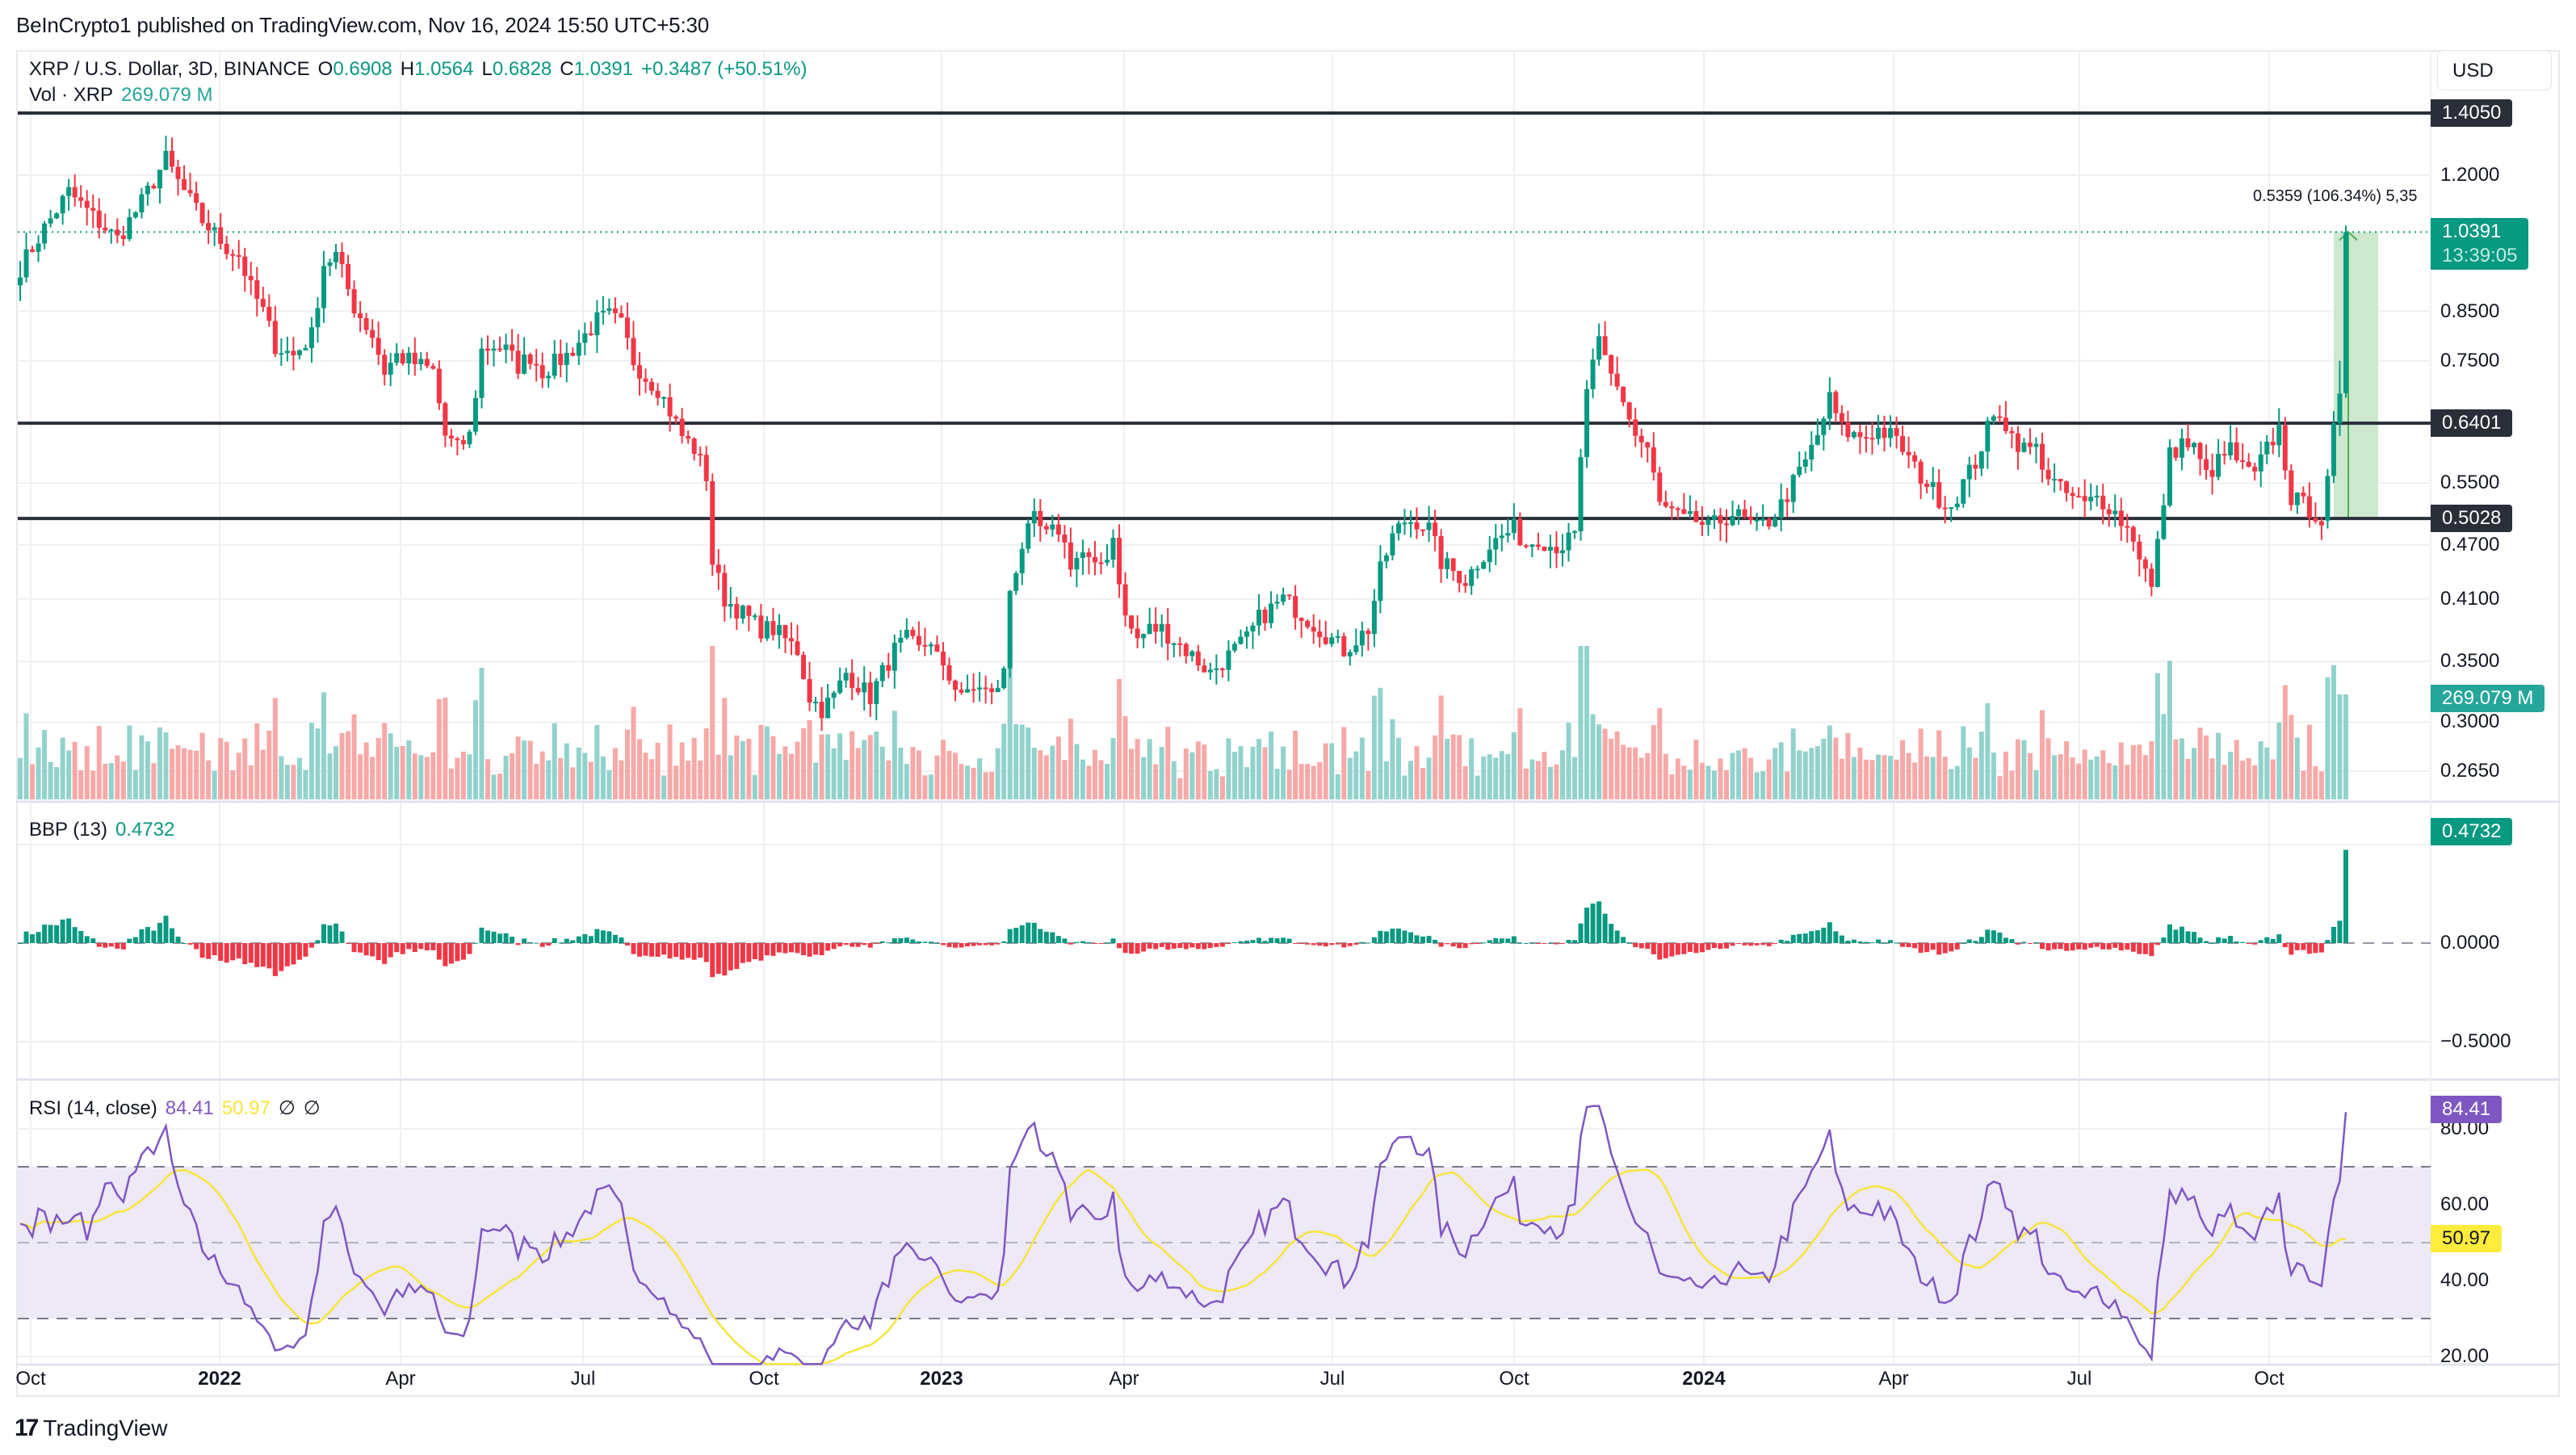 The width and height of the screenshot is (2576, 1455). I want to click on level-price-tag: 1.4050, so click(2472, 113).